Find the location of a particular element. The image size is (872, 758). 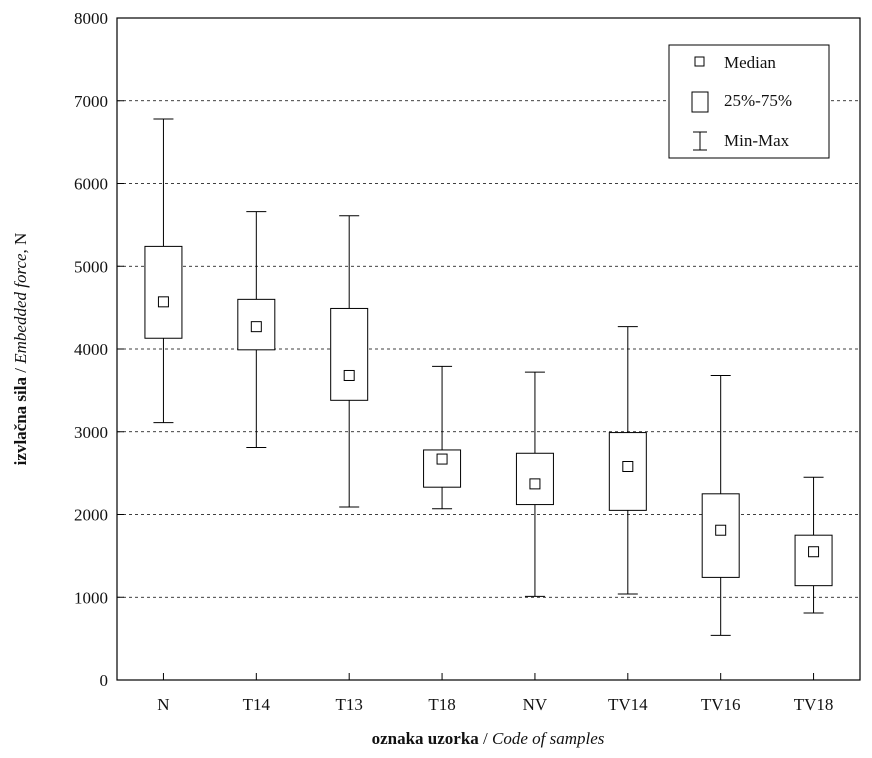

box-n is located at coordinates (163, 271).